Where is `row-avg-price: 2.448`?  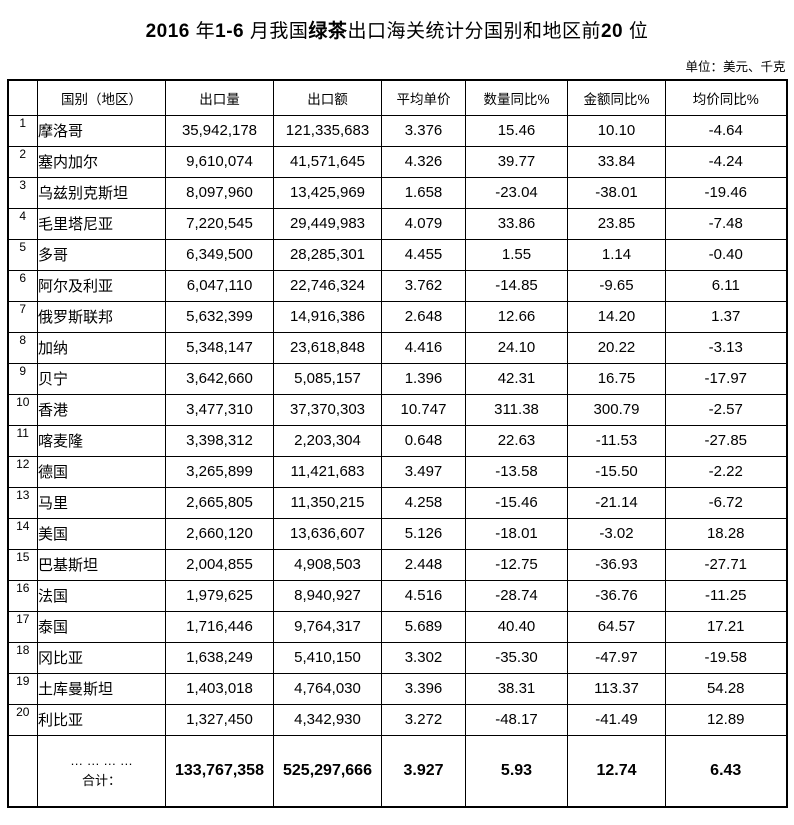 row-avg-price: 2.448 is located at coordinates (423, 564).